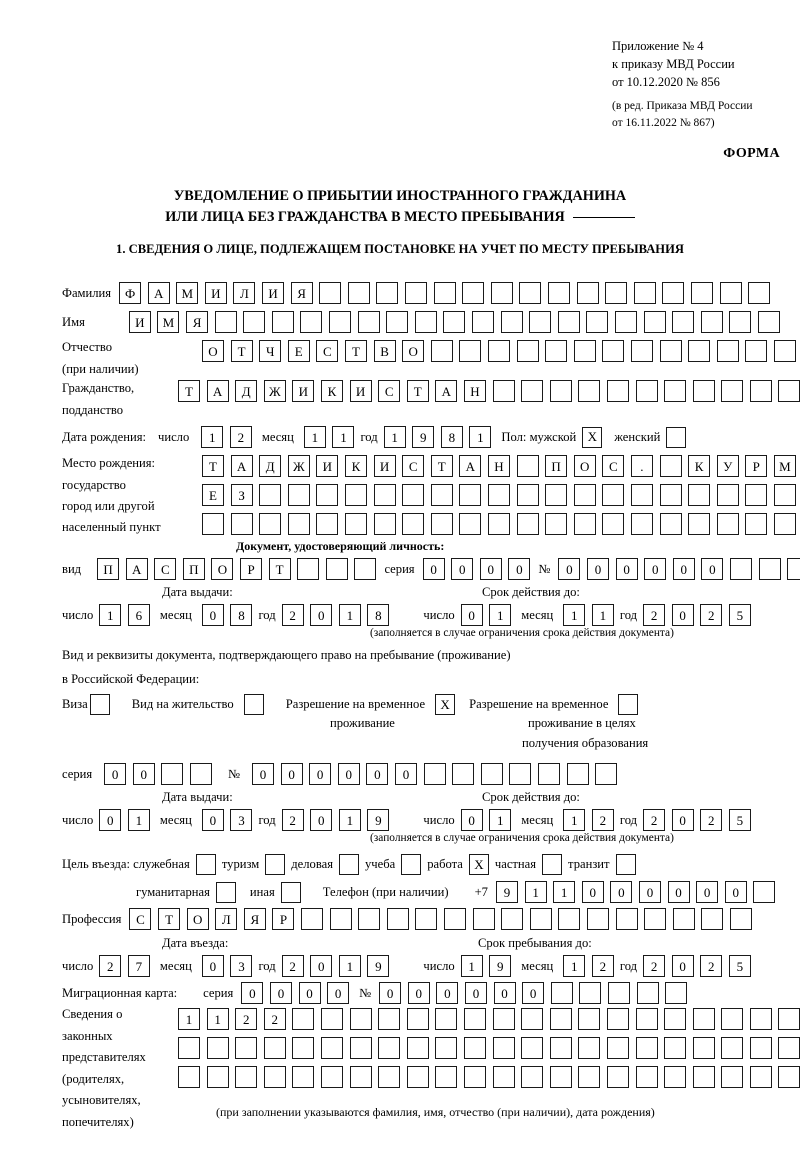  Describe the element at coordinates (676, 437) in the screenshot. I see `sex-female-checkbox` at that location.